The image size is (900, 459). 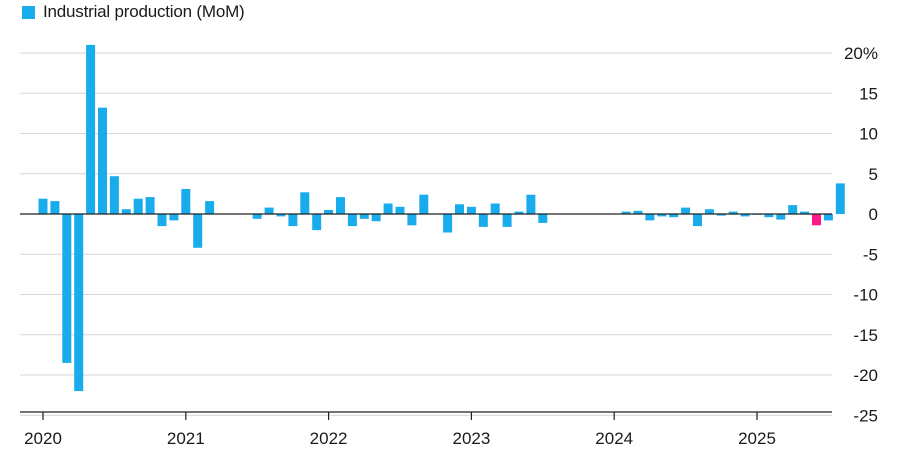 I want to click on x-axis-labels: 2020 2021 2022 2023 2024 2025, so click(x=400, y=438).